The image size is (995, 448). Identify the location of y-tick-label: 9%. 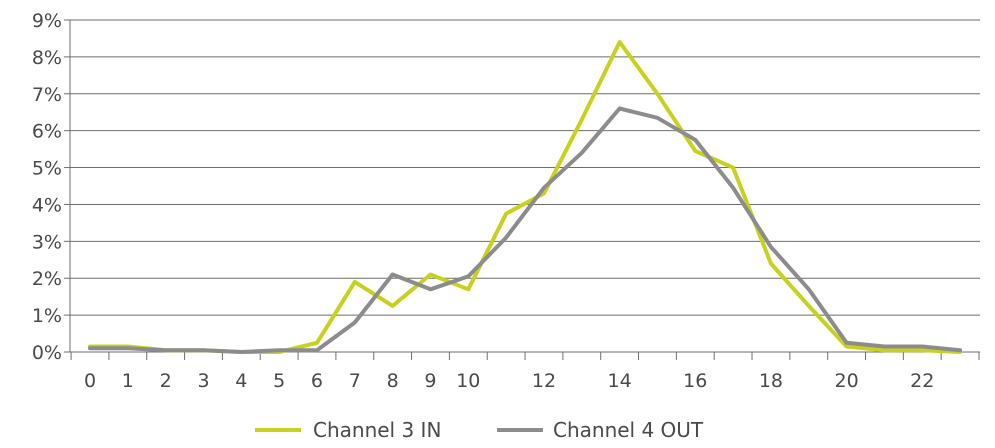
(47, 21).